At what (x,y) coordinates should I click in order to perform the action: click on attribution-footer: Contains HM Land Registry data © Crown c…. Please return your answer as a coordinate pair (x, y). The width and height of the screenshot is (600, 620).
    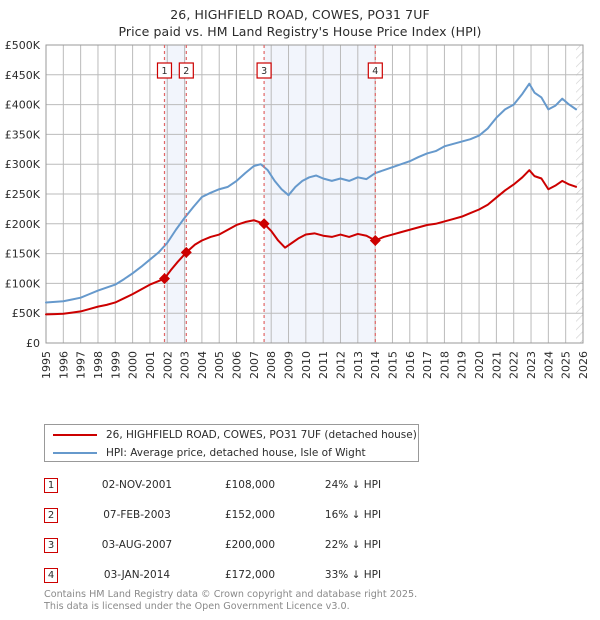
    Looking at the image, I should click on (304, 600).